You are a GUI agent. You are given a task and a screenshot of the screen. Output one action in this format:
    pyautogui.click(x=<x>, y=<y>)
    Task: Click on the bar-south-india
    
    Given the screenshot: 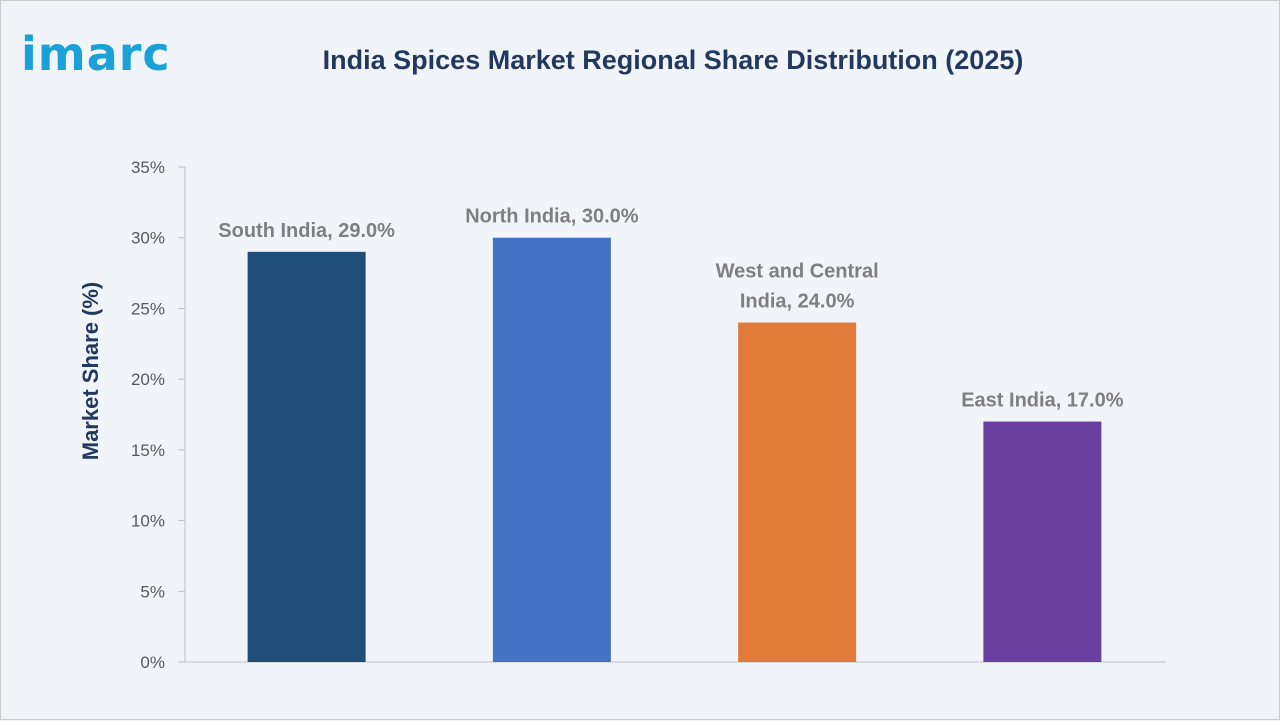 What is the action you would take?
    pyautogui.click(x=306, y=456)
    